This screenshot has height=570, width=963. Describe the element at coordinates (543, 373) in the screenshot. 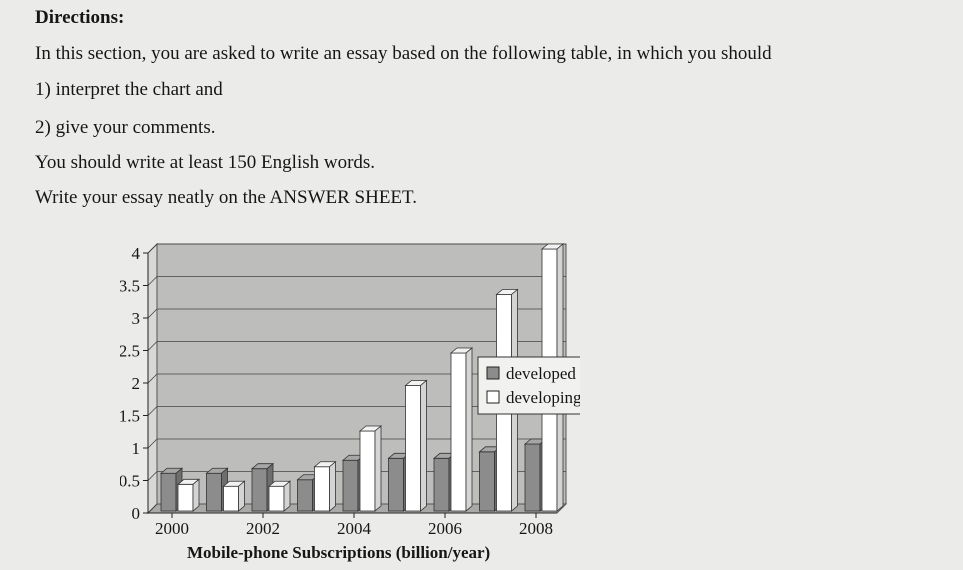

I see `legend-label: developed countries` at that location.